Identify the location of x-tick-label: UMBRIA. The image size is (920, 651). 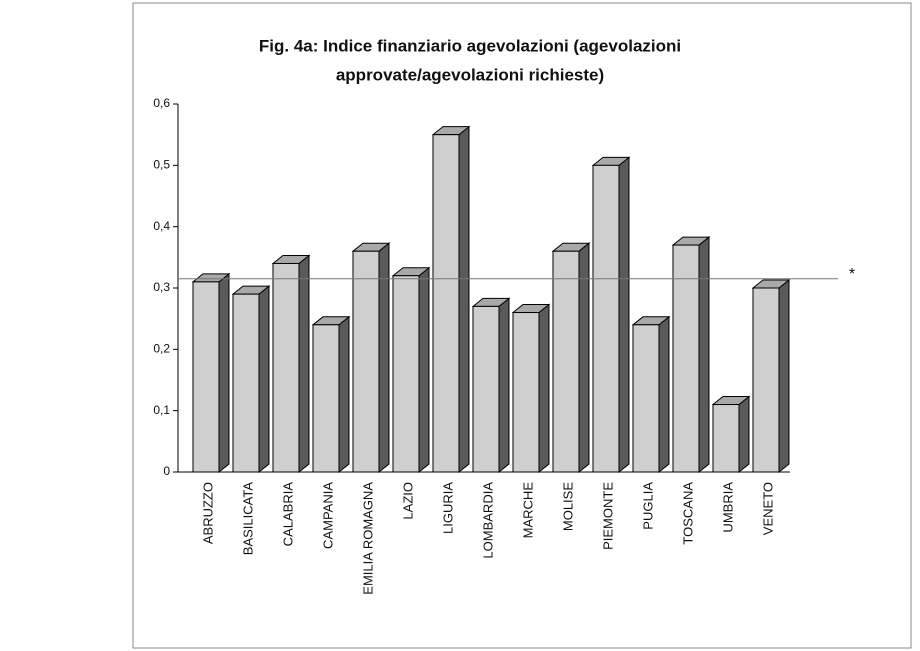
(727, 507).